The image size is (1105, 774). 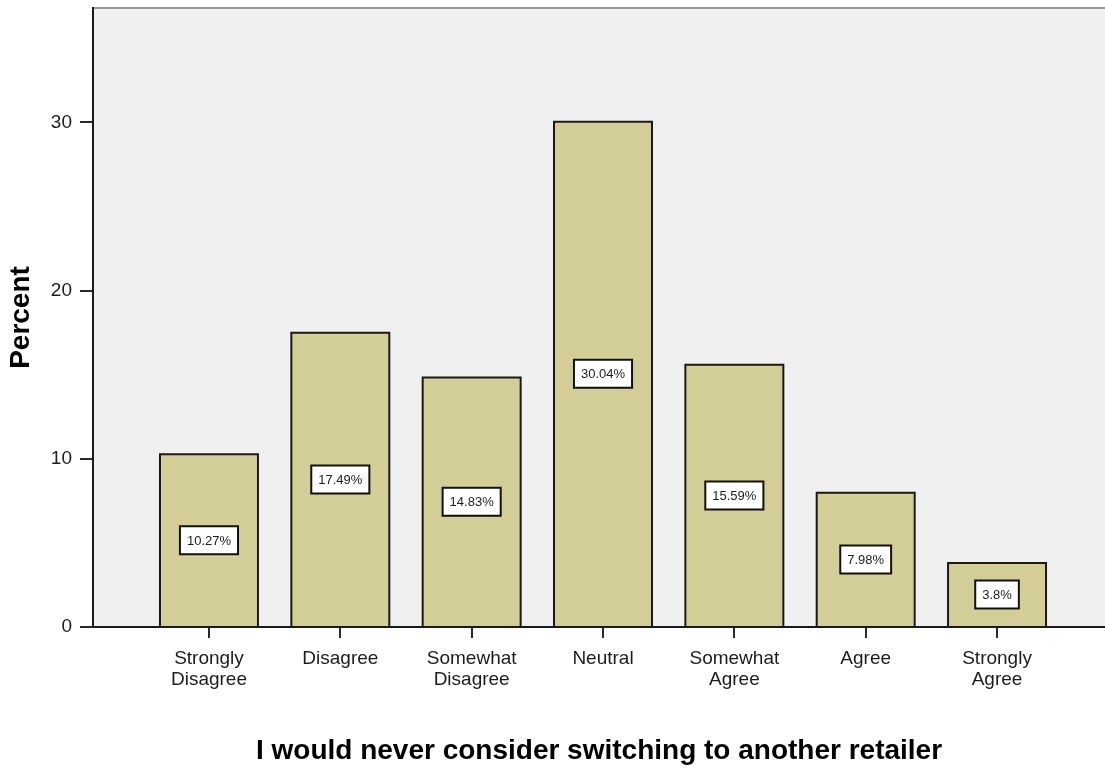 I want to click on data-label: 10.27%, so click(x=209, y=540).